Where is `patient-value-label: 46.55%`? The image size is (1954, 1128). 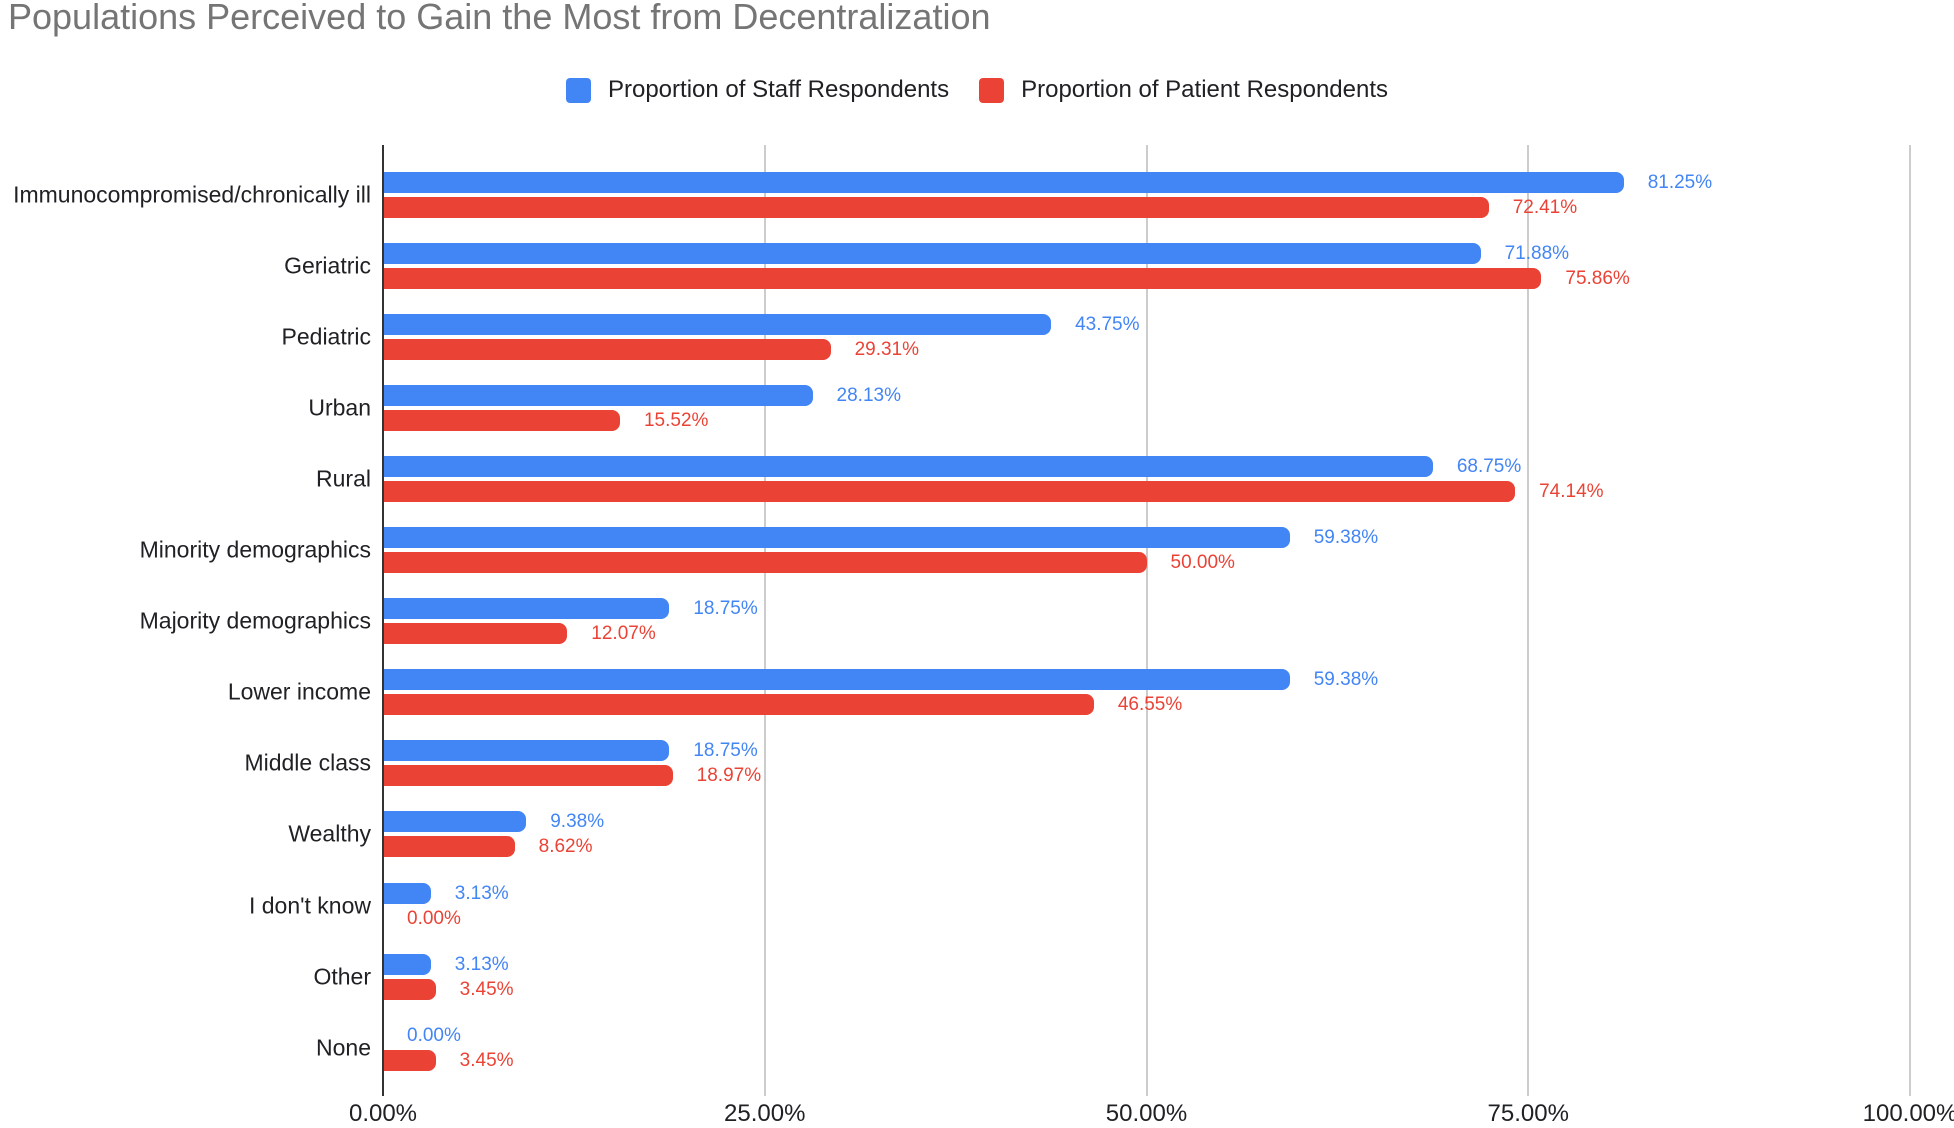 patient-value-label: 46.55% is located at coordinates (1150, 705).